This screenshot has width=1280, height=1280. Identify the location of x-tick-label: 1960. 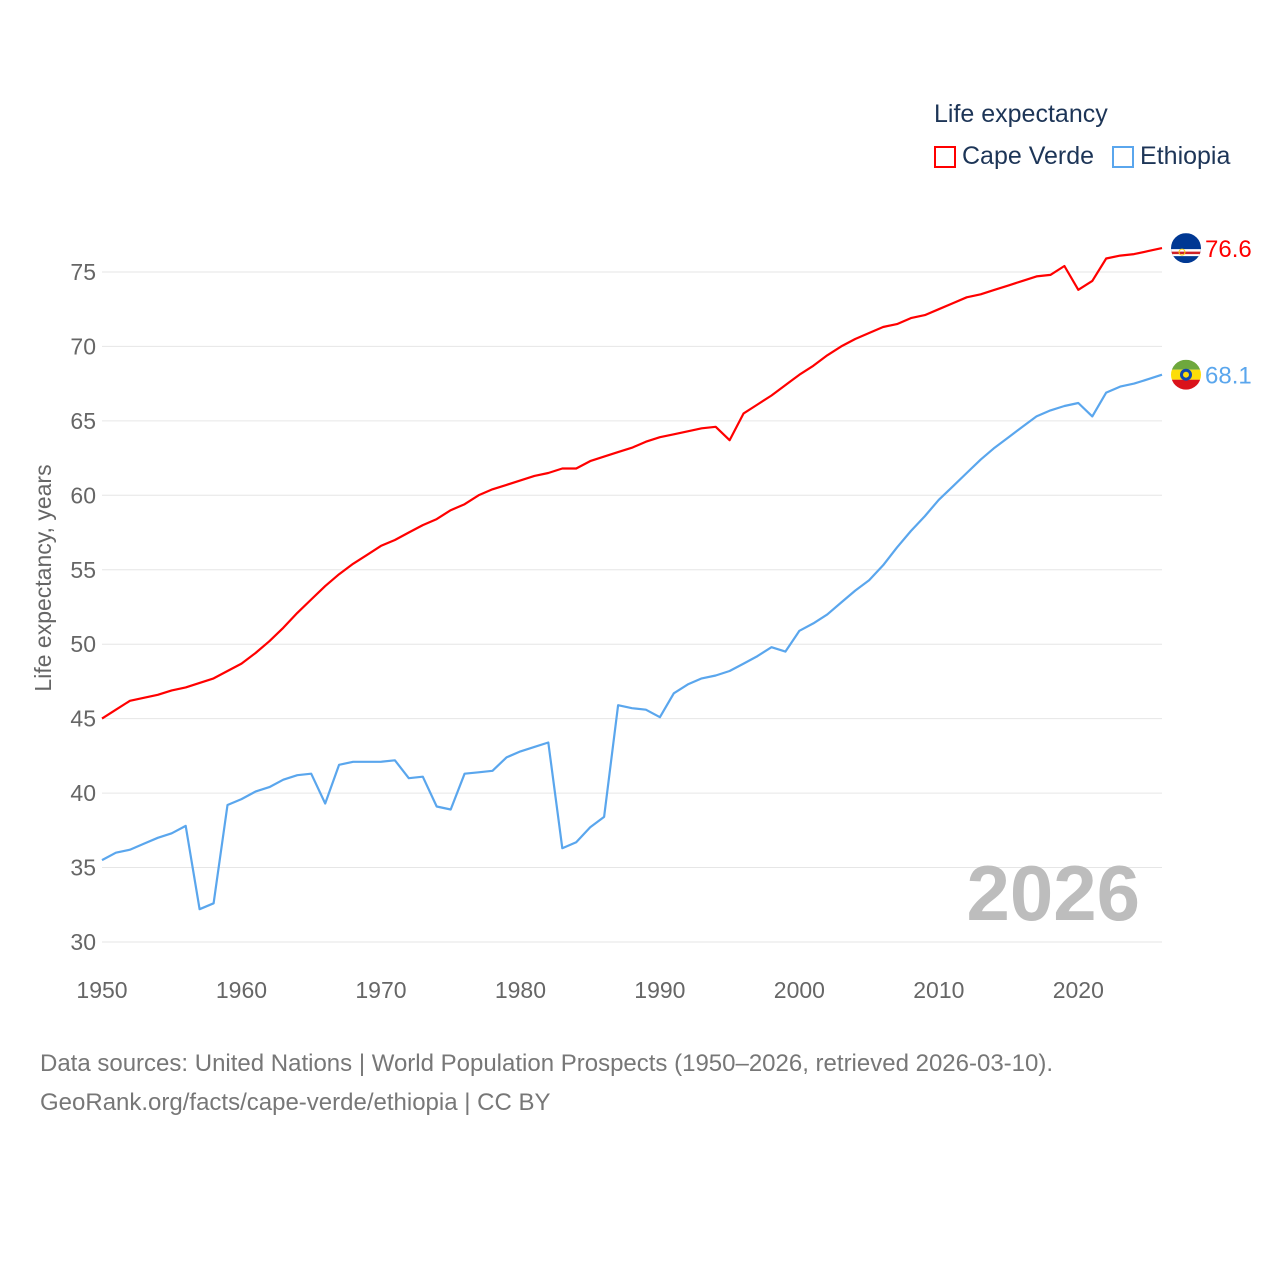
(241, 990).